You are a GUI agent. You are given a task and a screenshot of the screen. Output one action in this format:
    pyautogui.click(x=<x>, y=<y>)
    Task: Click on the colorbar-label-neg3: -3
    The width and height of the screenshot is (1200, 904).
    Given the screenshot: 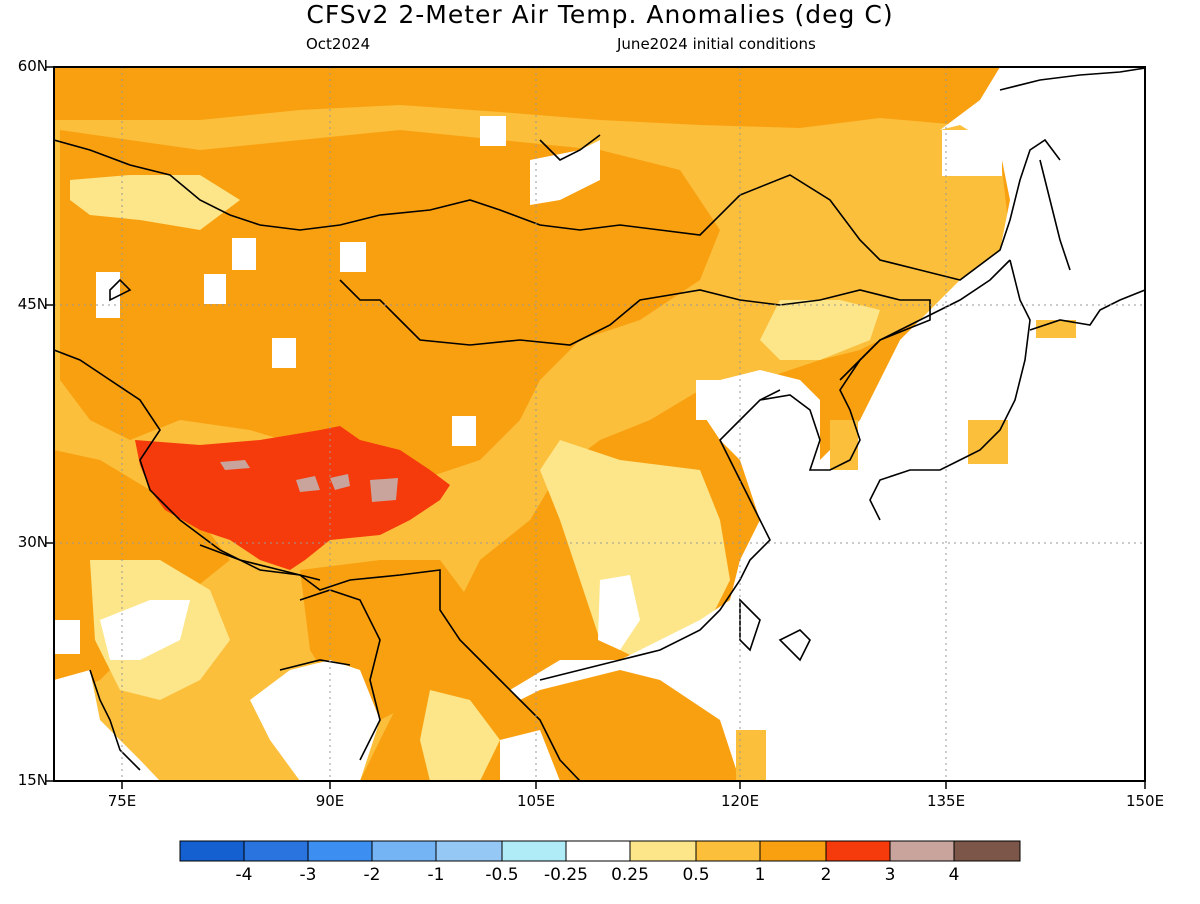 What is the action you would take?
    pyautogui.click(x=308, y=875)
    